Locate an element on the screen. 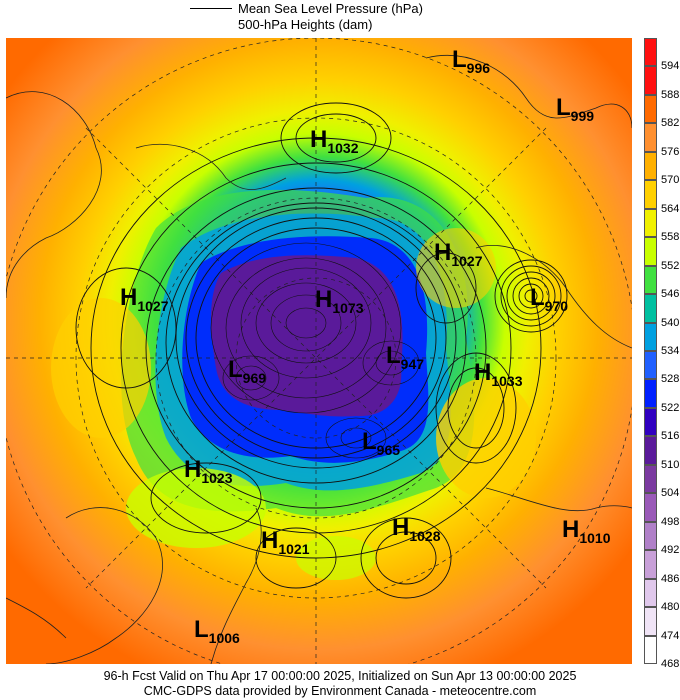 This screenshot has height=700, width=680. colorbar-tick-label: 582 is located at coordinates (670, 123).